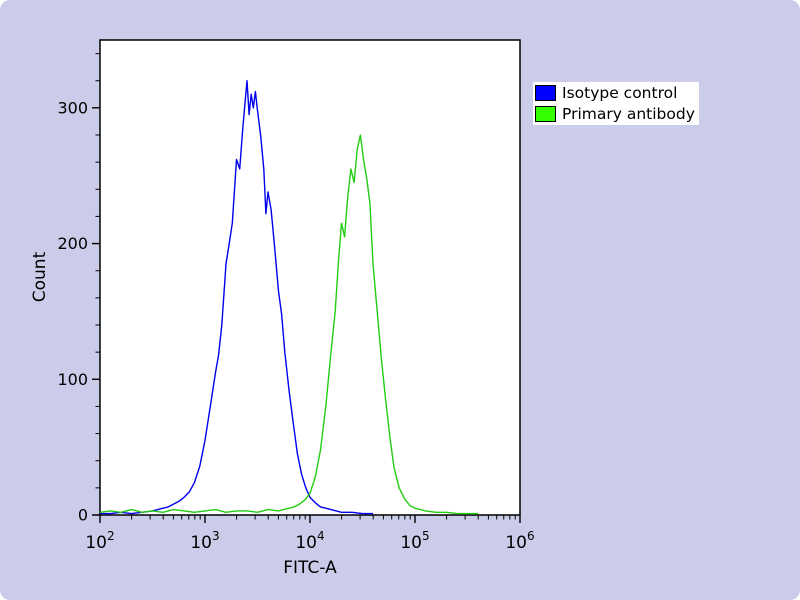 This screenshot has width=800, height=600. I want to click on legend-item-isotype-control: Isotype control, so click(615, 93).